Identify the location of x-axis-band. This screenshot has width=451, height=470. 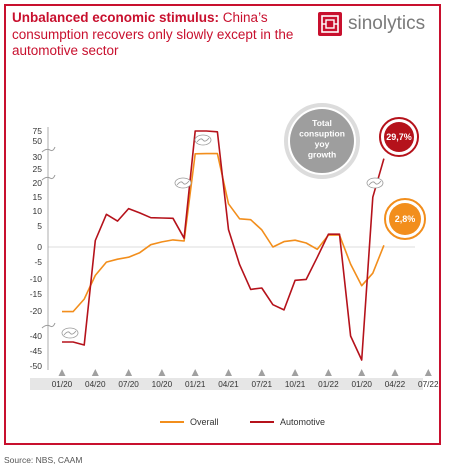
(226, 384).